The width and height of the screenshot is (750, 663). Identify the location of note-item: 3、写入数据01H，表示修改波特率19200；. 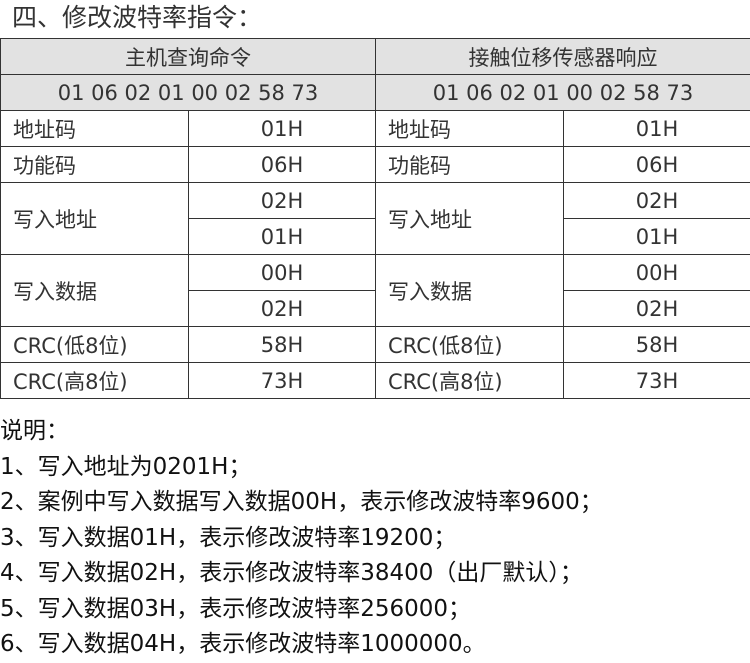
(301, 539).